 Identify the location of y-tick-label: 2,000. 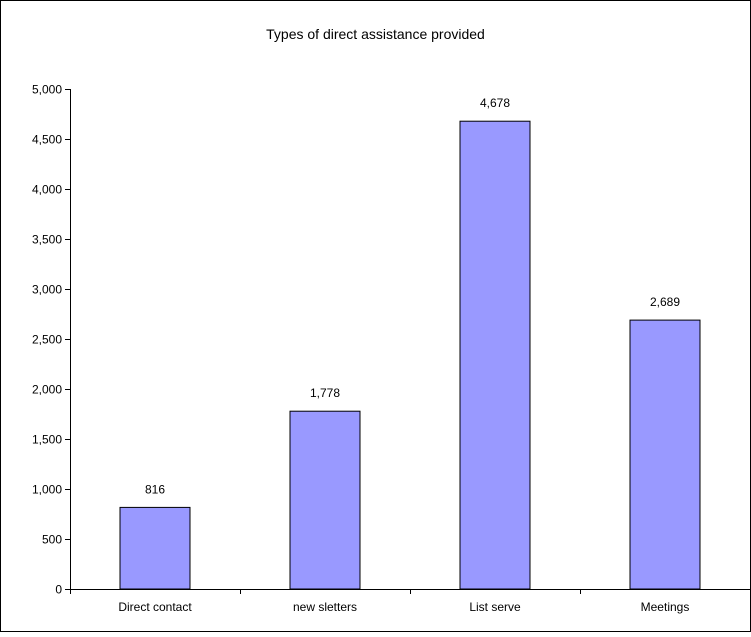
(47, 390).